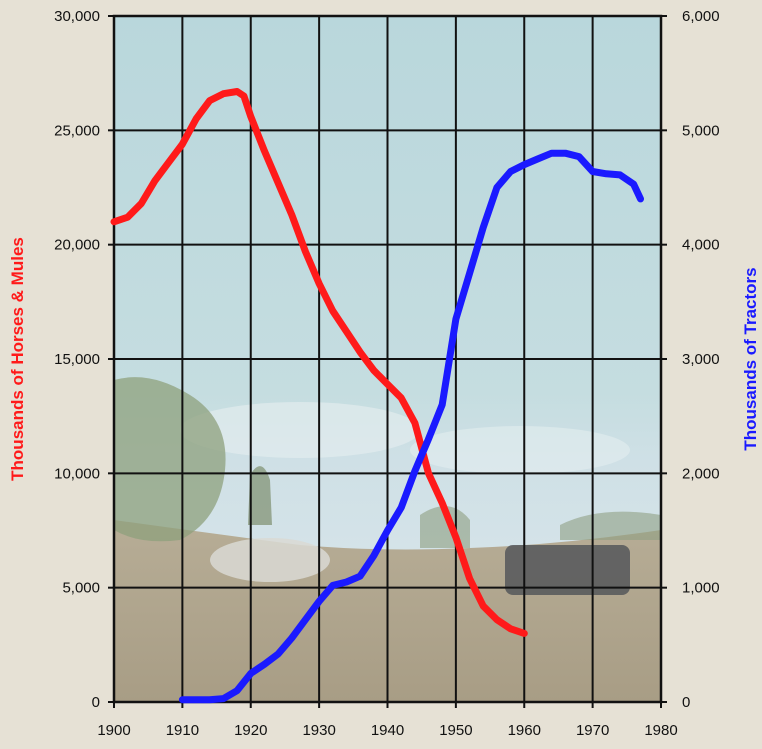 The width and height of the screenshot is (762, 749). Describe the element at coordinates (686, 702) in the screenshot. I see `y-right-tick-label: 0` at that location.